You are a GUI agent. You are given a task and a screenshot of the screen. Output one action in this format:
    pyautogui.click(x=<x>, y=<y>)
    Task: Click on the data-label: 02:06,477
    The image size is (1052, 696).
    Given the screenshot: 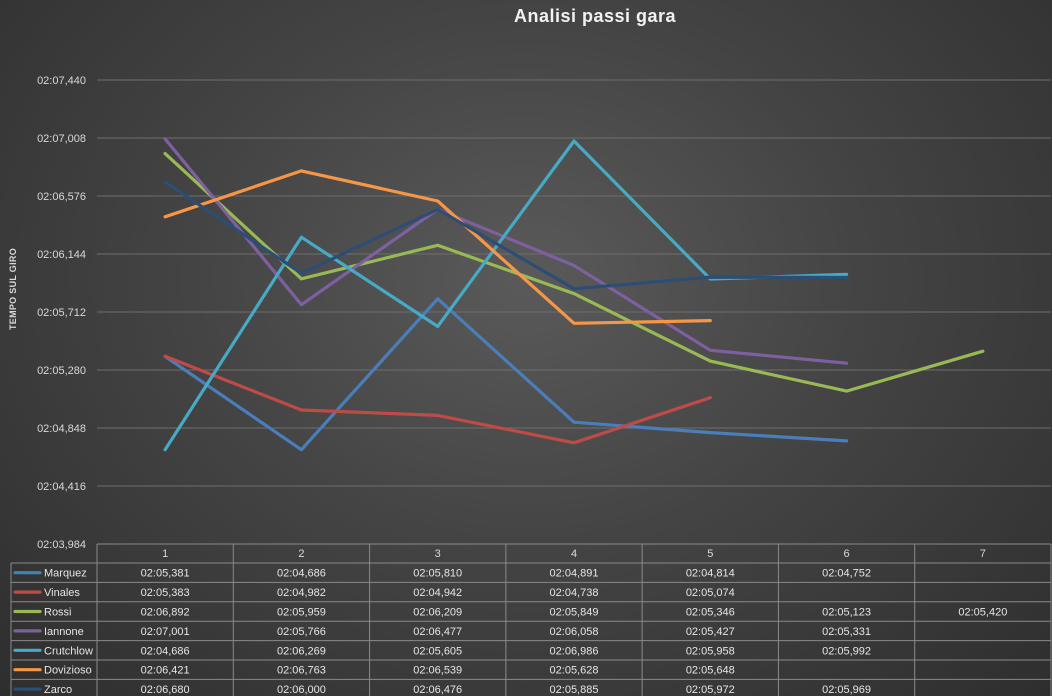 What is the action you would take?
    pyautogui.click(x=437, y=632)
    